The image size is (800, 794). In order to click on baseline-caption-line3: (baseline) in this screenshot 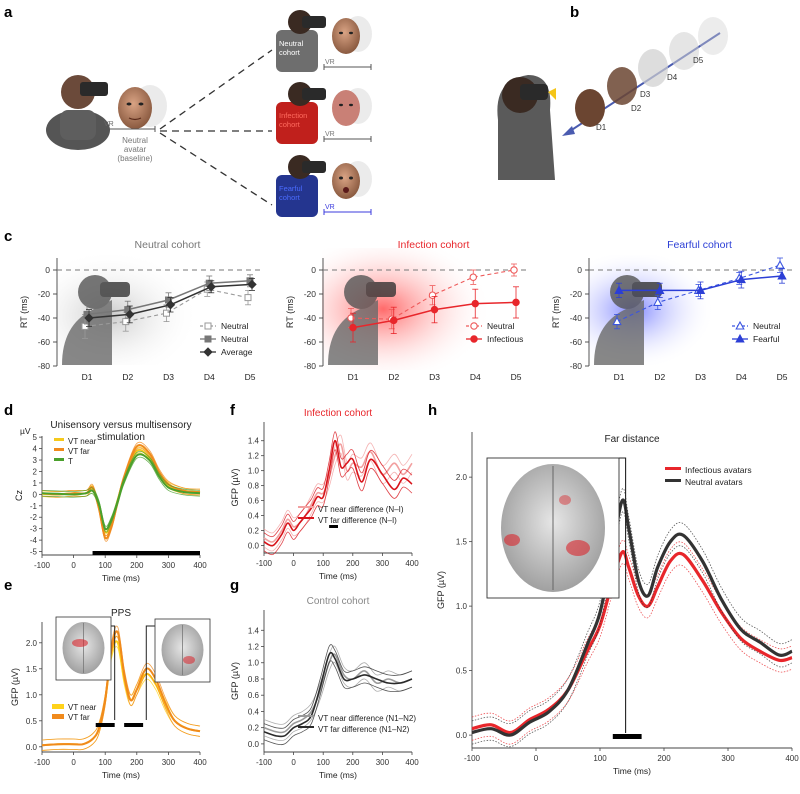, I will do `click(134, 158)`.